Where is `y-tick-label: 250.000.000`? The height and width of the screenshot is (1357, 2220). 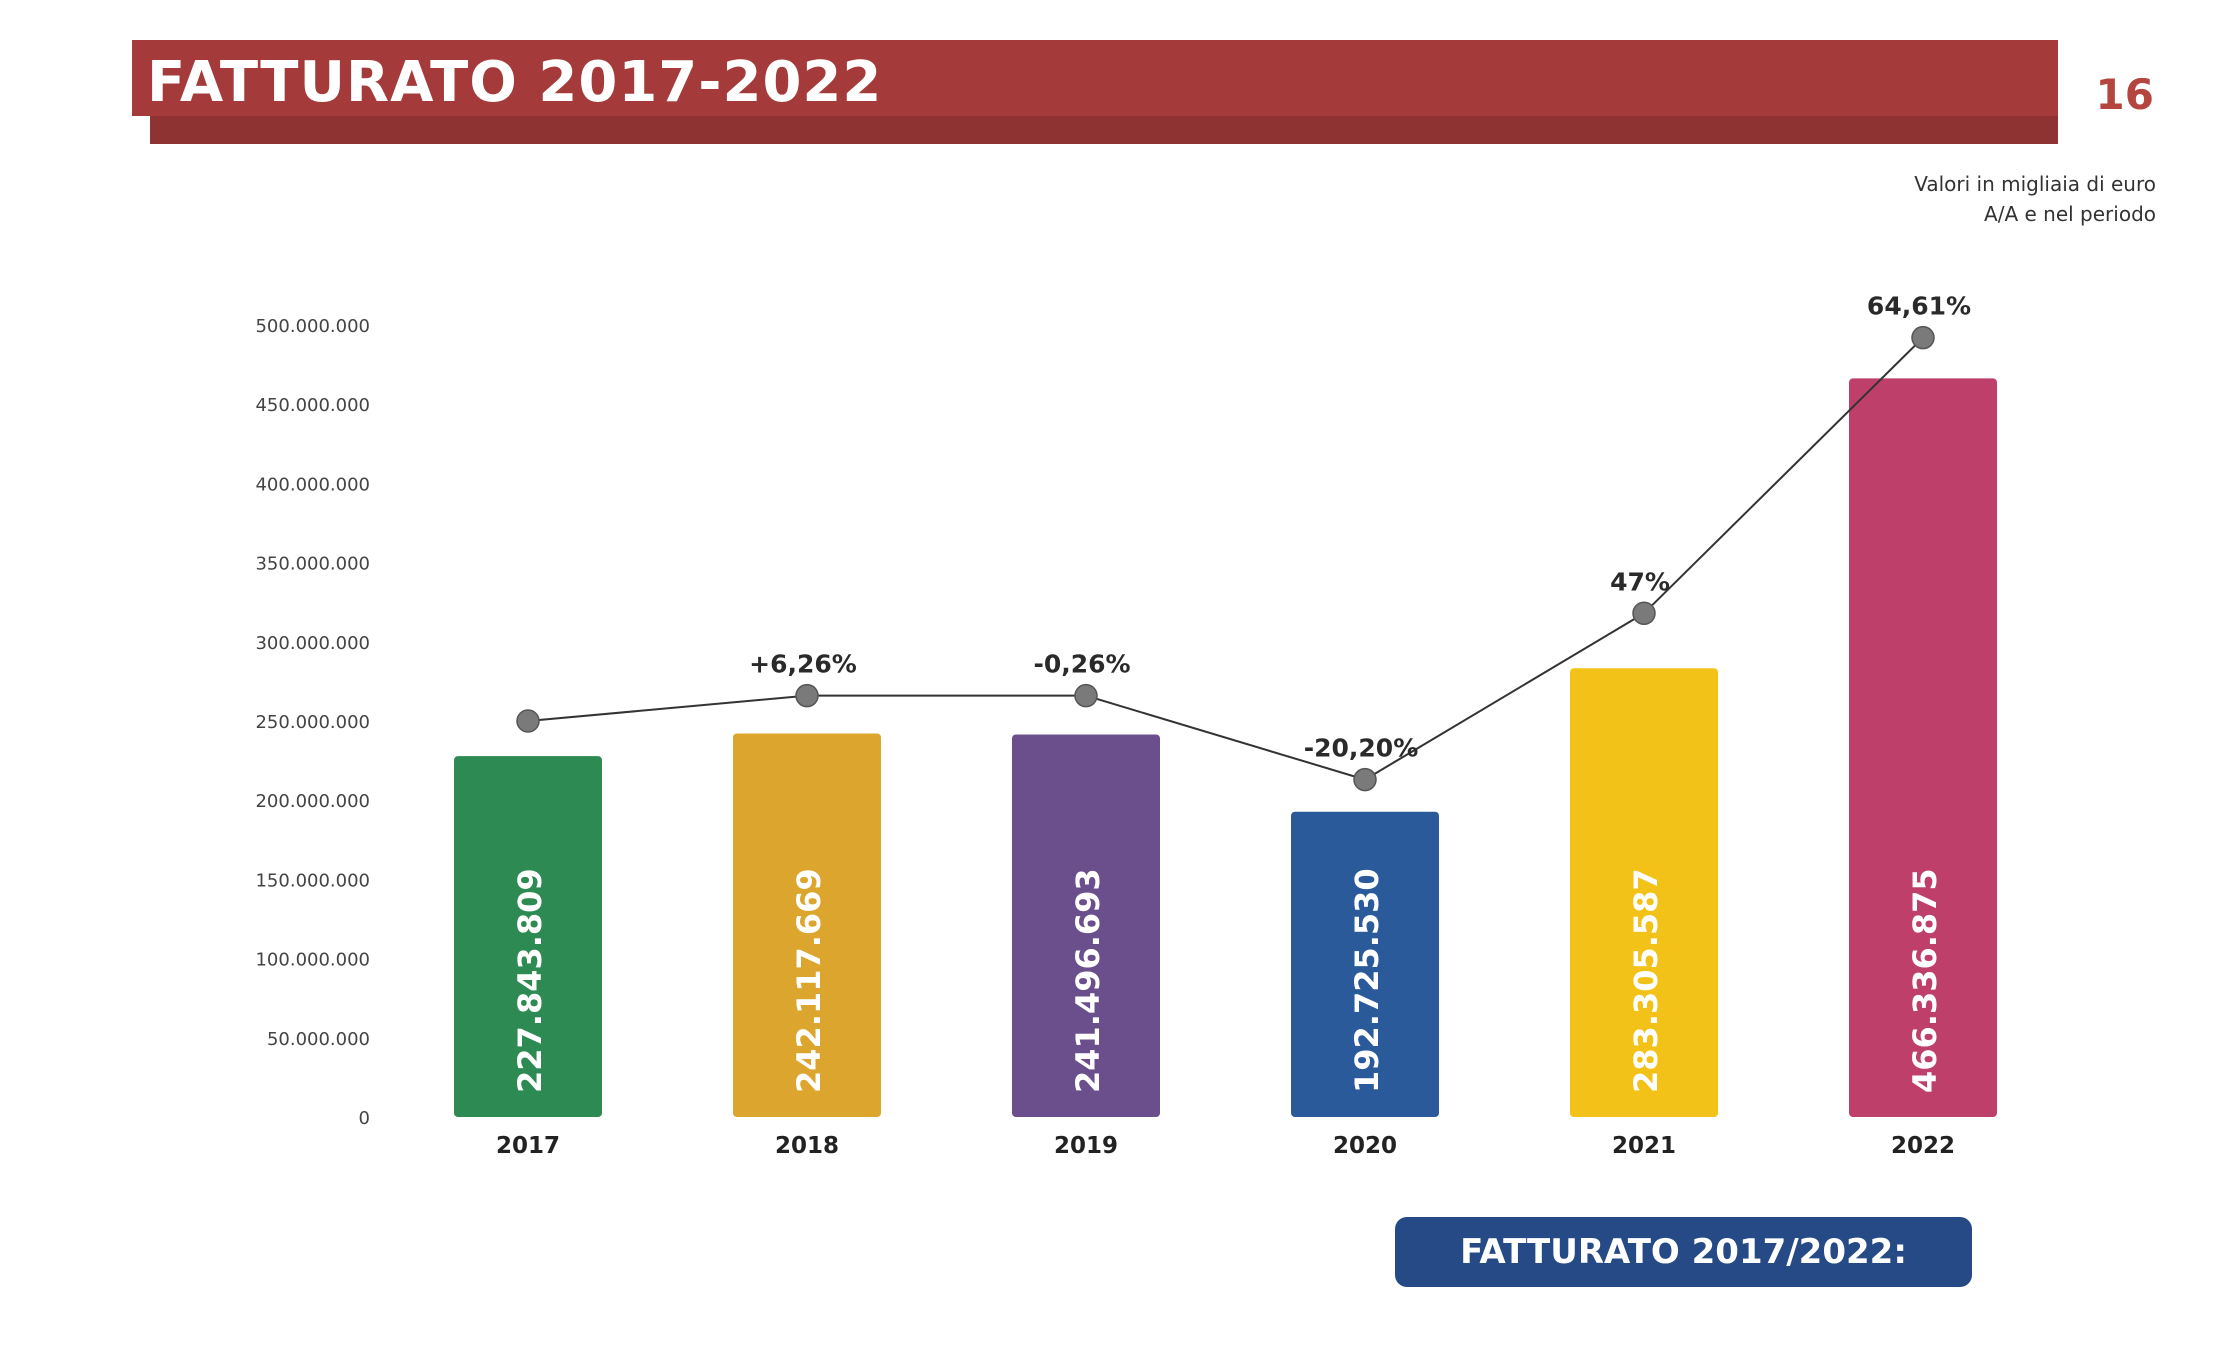 y-tick-label: 250.000.000 is located at coordinates (312, 722).